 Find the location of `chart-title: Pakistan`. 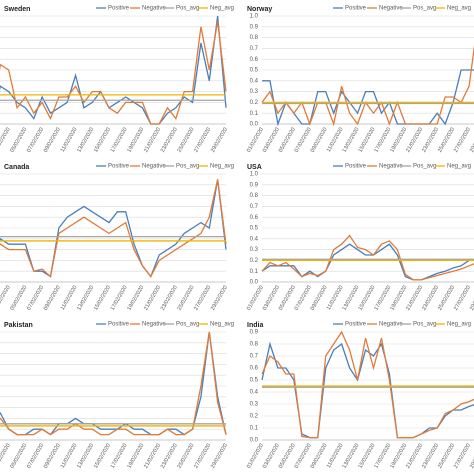

chart-title: Pakistan is located at coordinates (18, 325).